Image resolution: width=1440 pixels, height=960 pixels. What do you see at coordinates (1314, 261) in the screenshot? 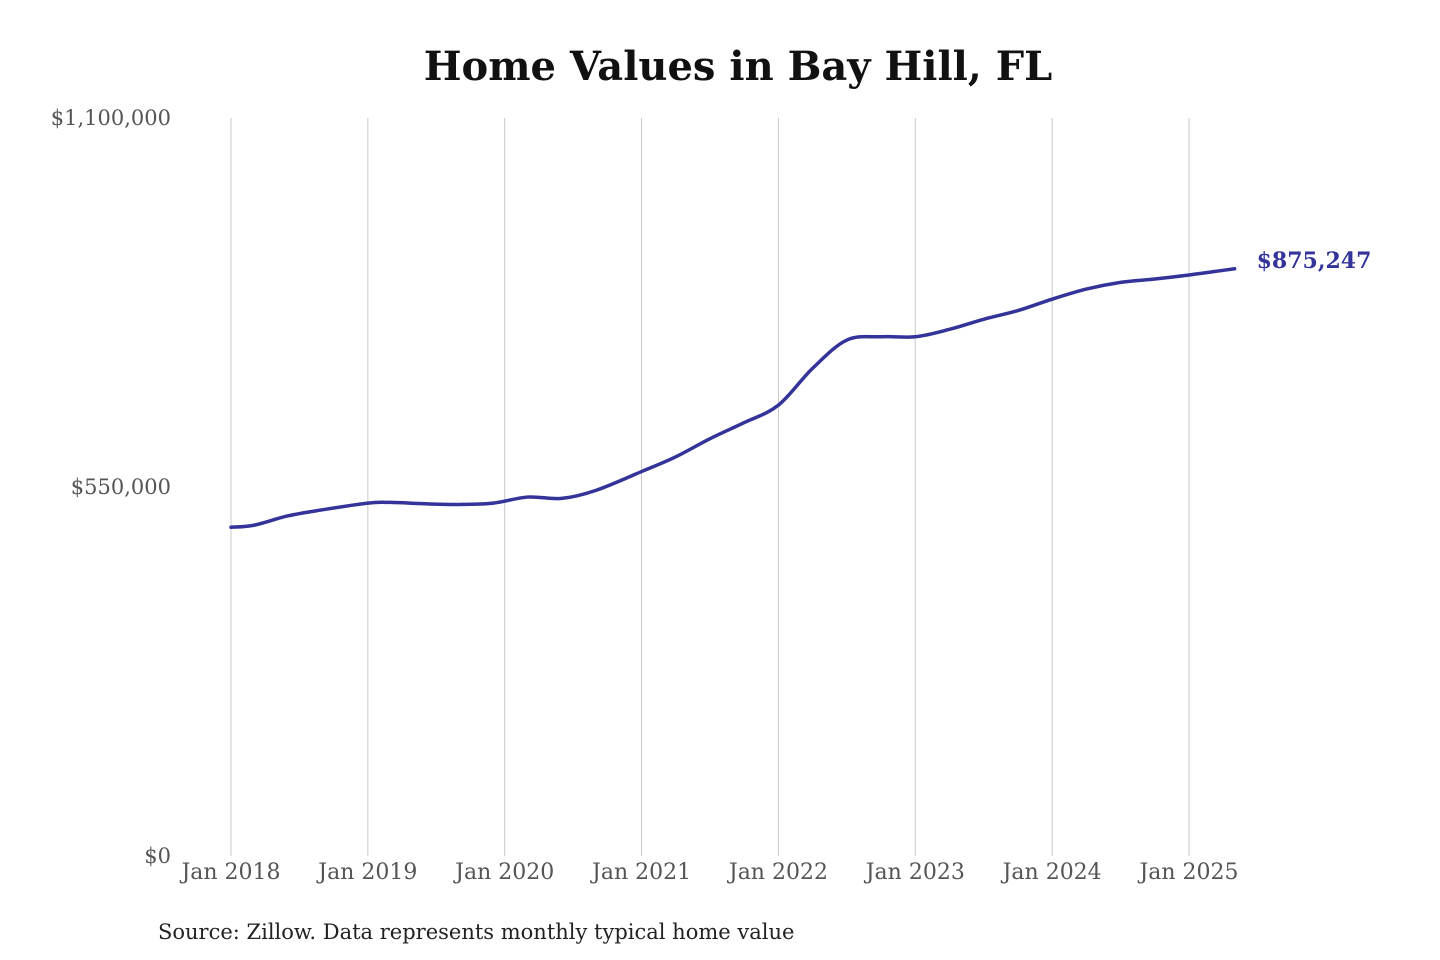
I see `series-end-label: $875,247` at bounding box center [1314, 261].